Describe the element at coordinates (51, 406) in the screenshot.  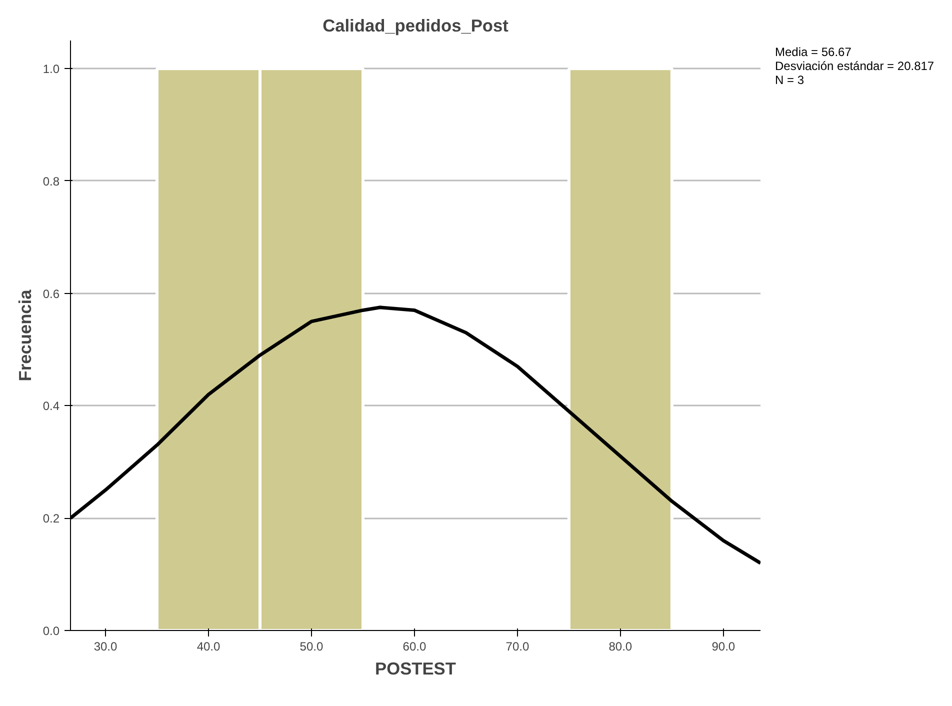
I see `y-tick-label: 0.4` at that location.